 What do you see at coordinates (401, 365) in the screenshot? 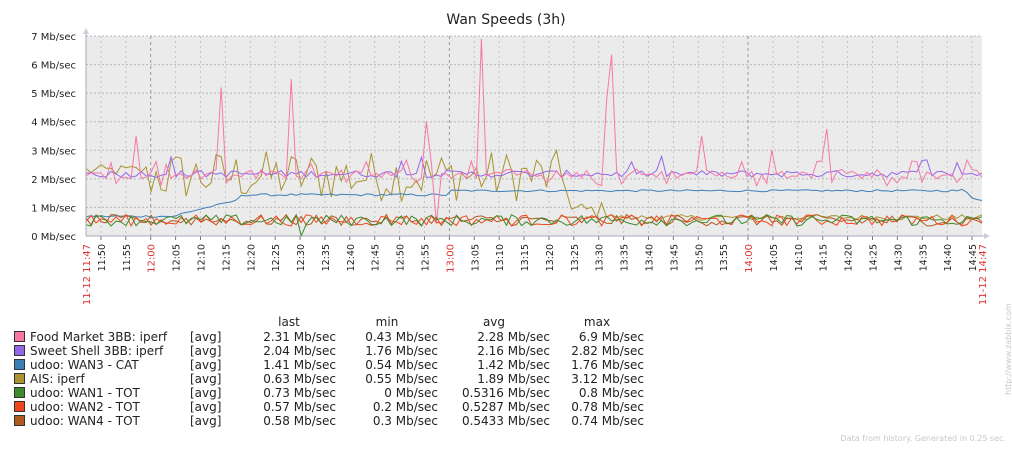
I see `legend-series-min: 0.54 Mb/sec` at bounding box center [401, 365].